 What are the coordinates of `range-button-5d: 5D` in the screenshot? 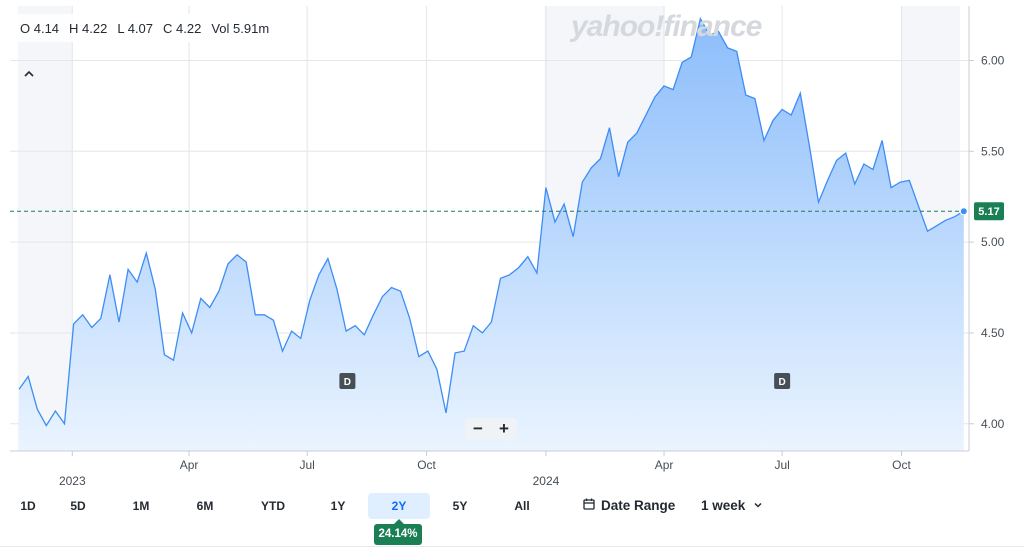 It's located at (78, 506).